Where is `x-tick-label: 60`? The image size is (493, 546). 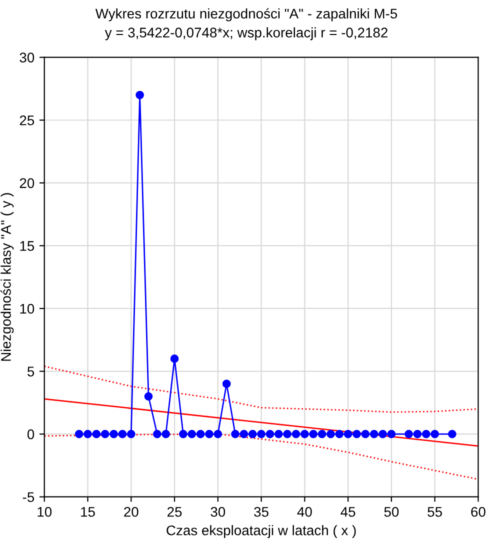 x-tick-label: 60 is located at coordinates (478, 511).